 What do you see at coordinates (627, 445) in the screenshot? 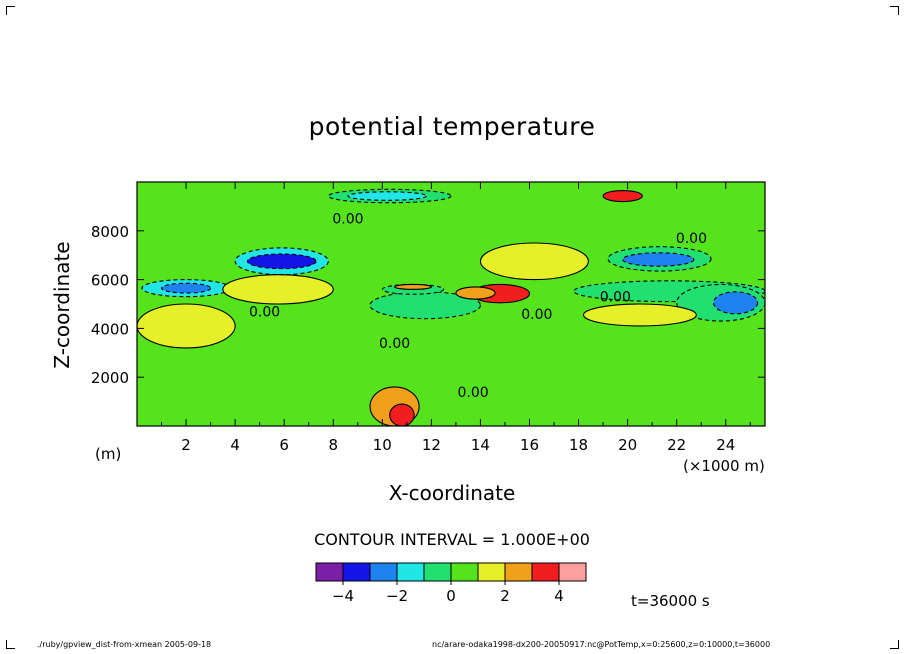
I see `x-tick-label-9: 20` at bounding box center [627, 445].